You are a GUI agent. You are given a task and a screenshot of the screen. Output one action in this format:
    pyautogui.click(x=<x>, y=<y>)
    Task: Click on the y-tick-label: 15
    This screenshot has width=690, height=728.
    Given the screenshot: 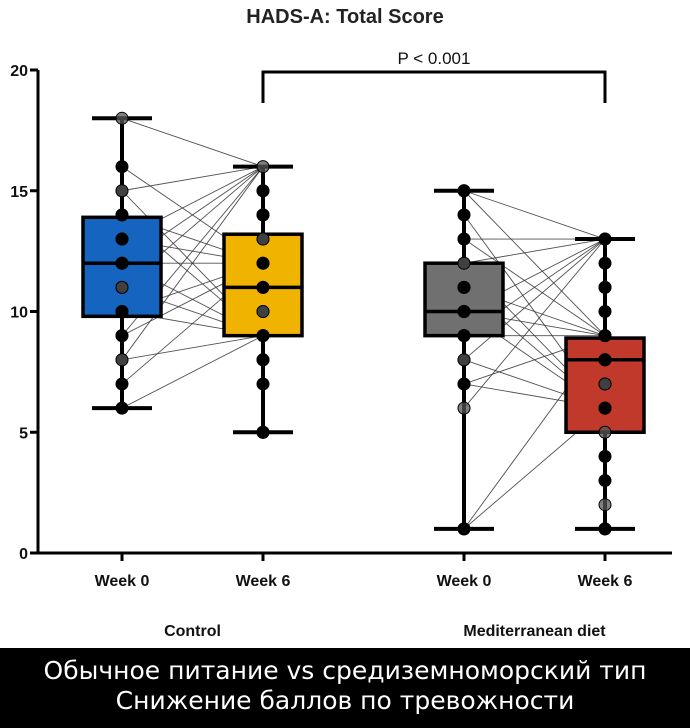 What is the action you would take?
    pyautogui.click(x=19, y=192)
    